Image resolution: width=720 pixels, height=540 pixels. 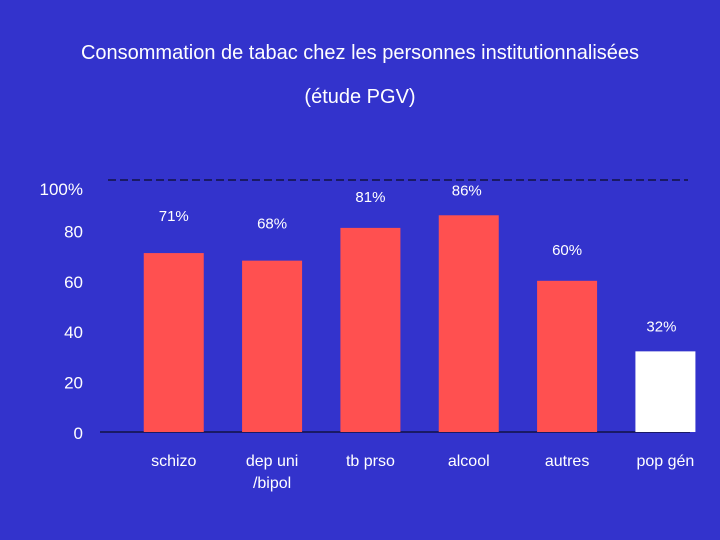 I want to click on y-tick-label: 0, so click(x=78, y=433).